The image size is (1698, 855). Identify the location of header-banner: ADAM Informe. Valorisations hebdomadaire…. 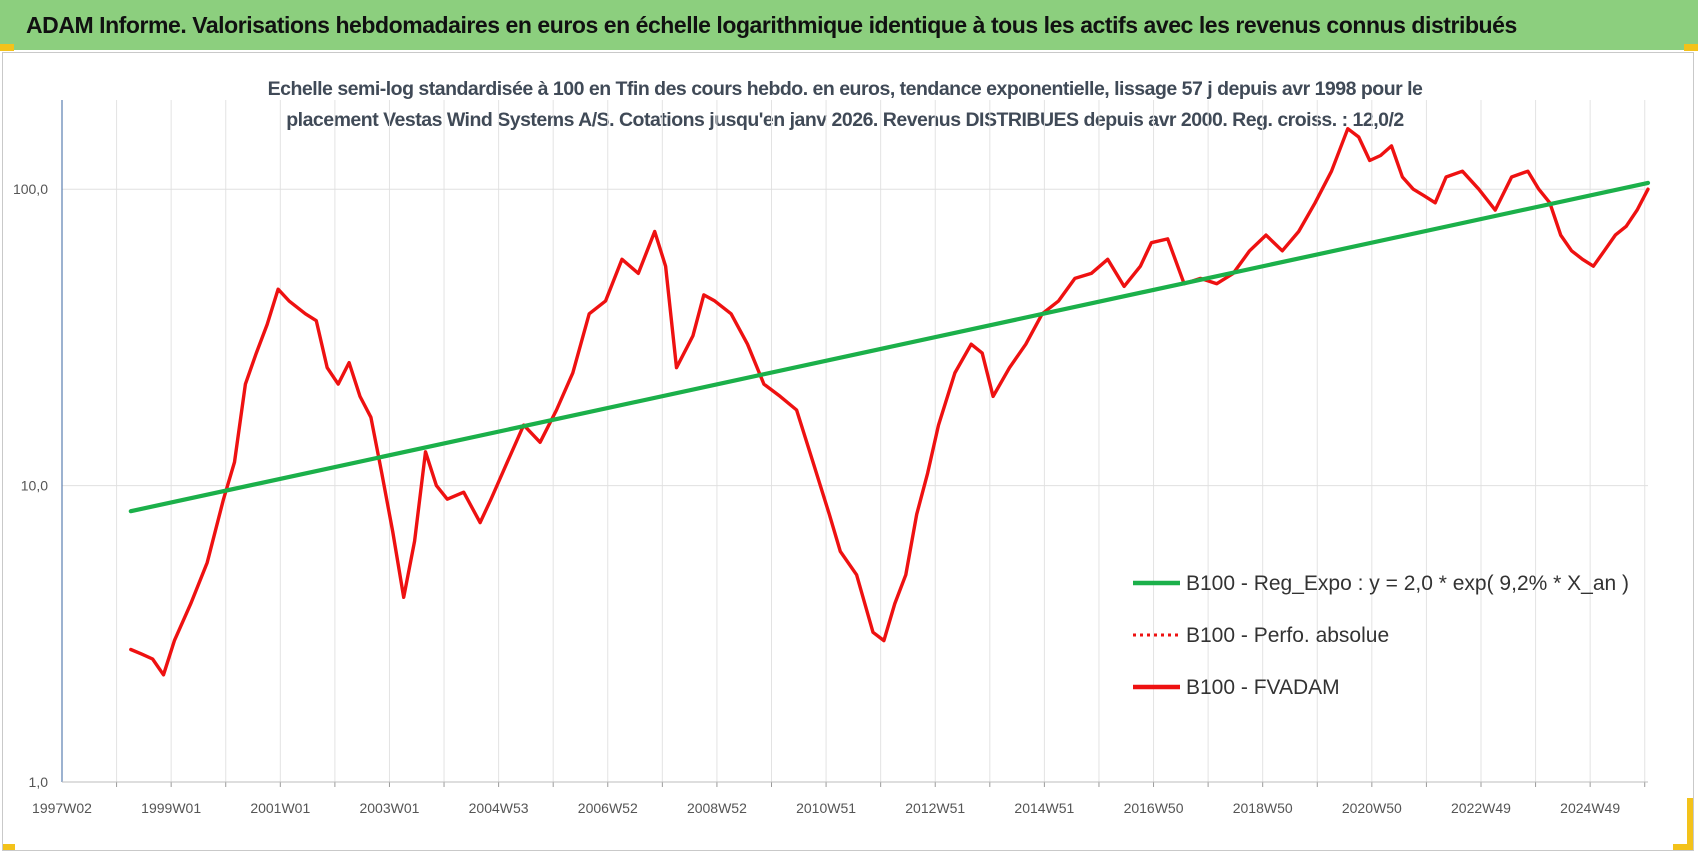
(849, 25).